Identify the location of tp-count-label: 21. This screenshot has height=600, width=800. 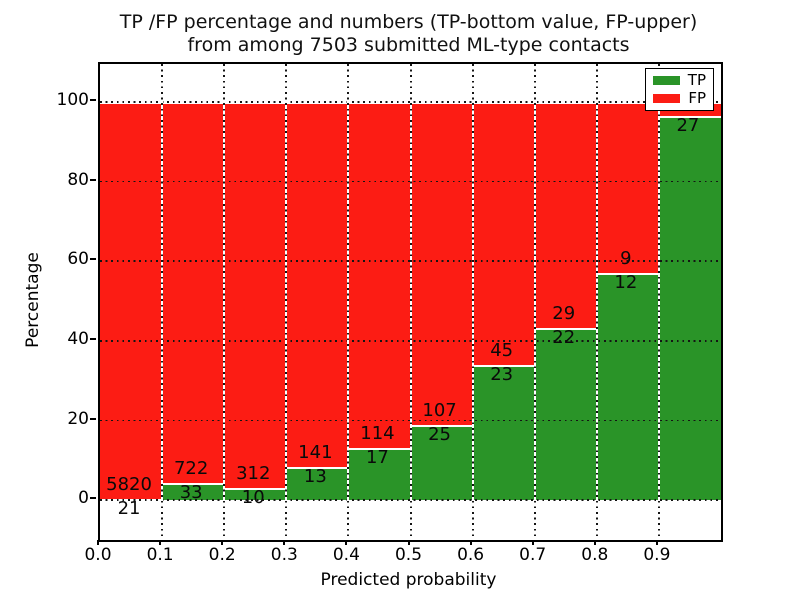
(129, 508).